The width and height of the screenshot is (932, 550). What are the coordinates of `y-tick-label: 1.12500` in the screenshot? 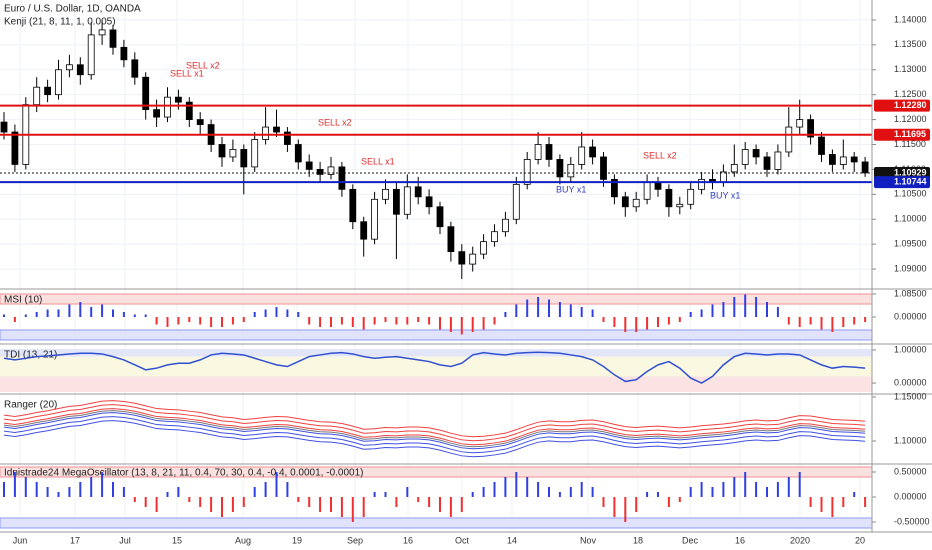 It's located at (910, 94).